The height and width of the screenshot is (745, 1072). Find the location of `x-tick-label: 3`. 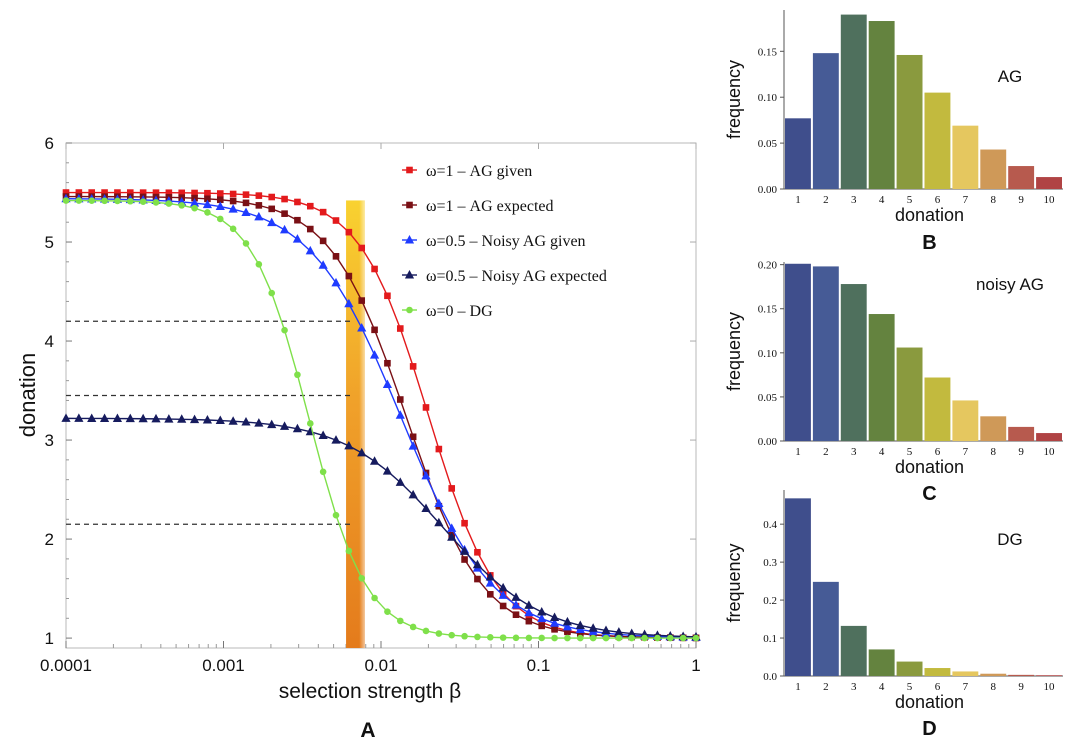

x-tick-label: 3 is located at coordinates (854, 452).